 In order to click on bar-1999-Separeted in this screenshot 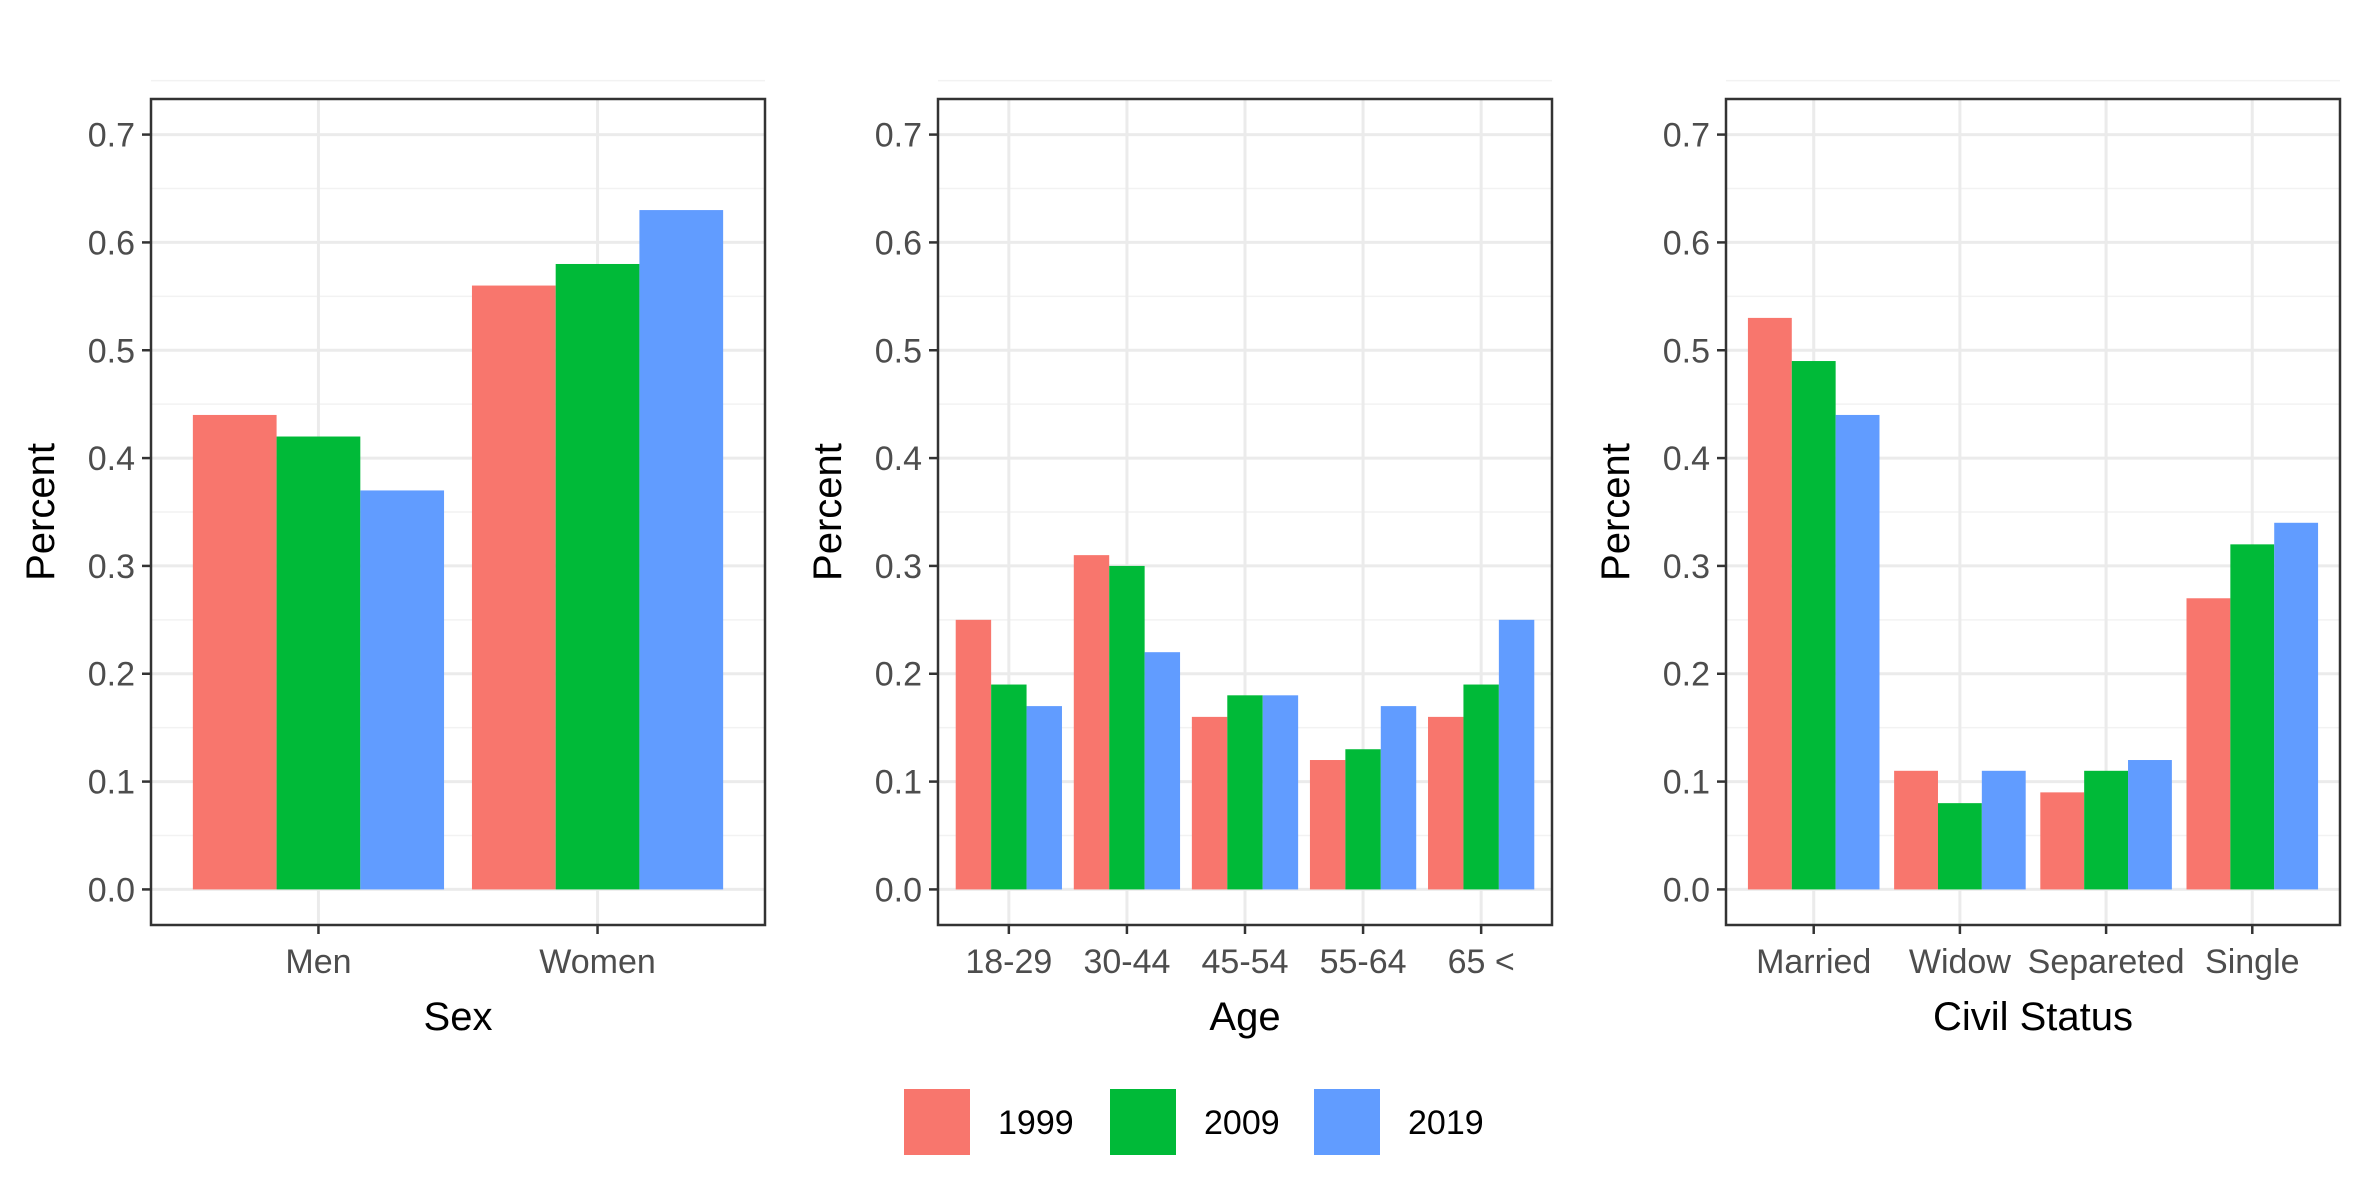, I will do `click(2062, 841)`.